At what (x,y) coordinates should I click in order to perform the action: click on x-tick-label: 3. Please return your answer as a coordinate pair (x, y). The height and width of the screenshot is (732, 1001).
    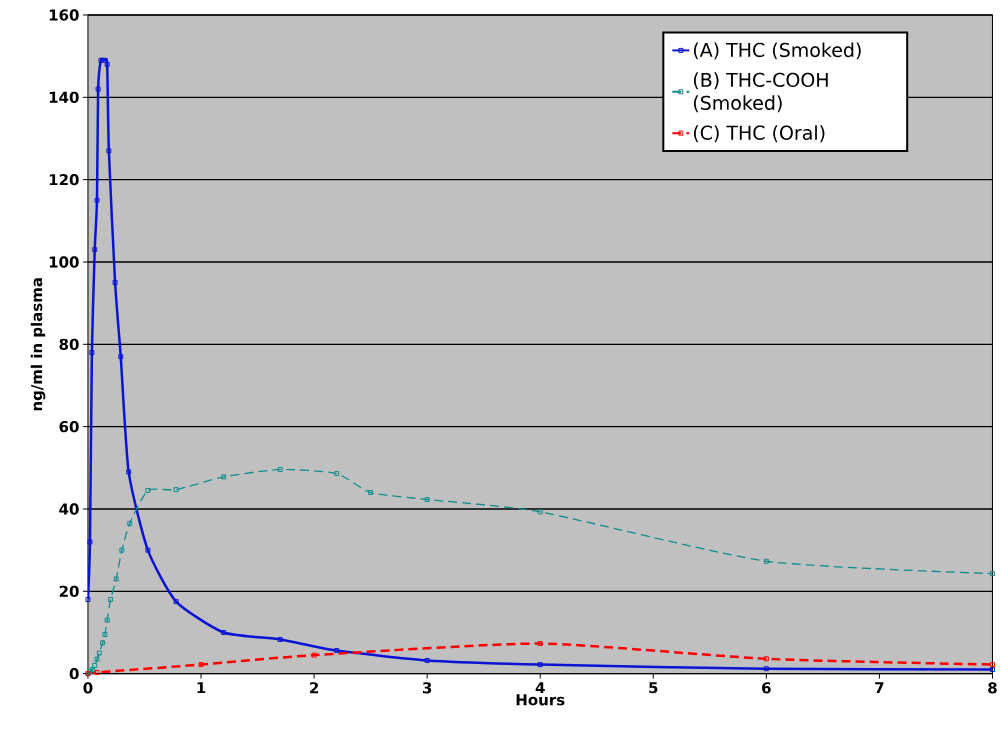
    Looking at the image, I should click on (427, 688).